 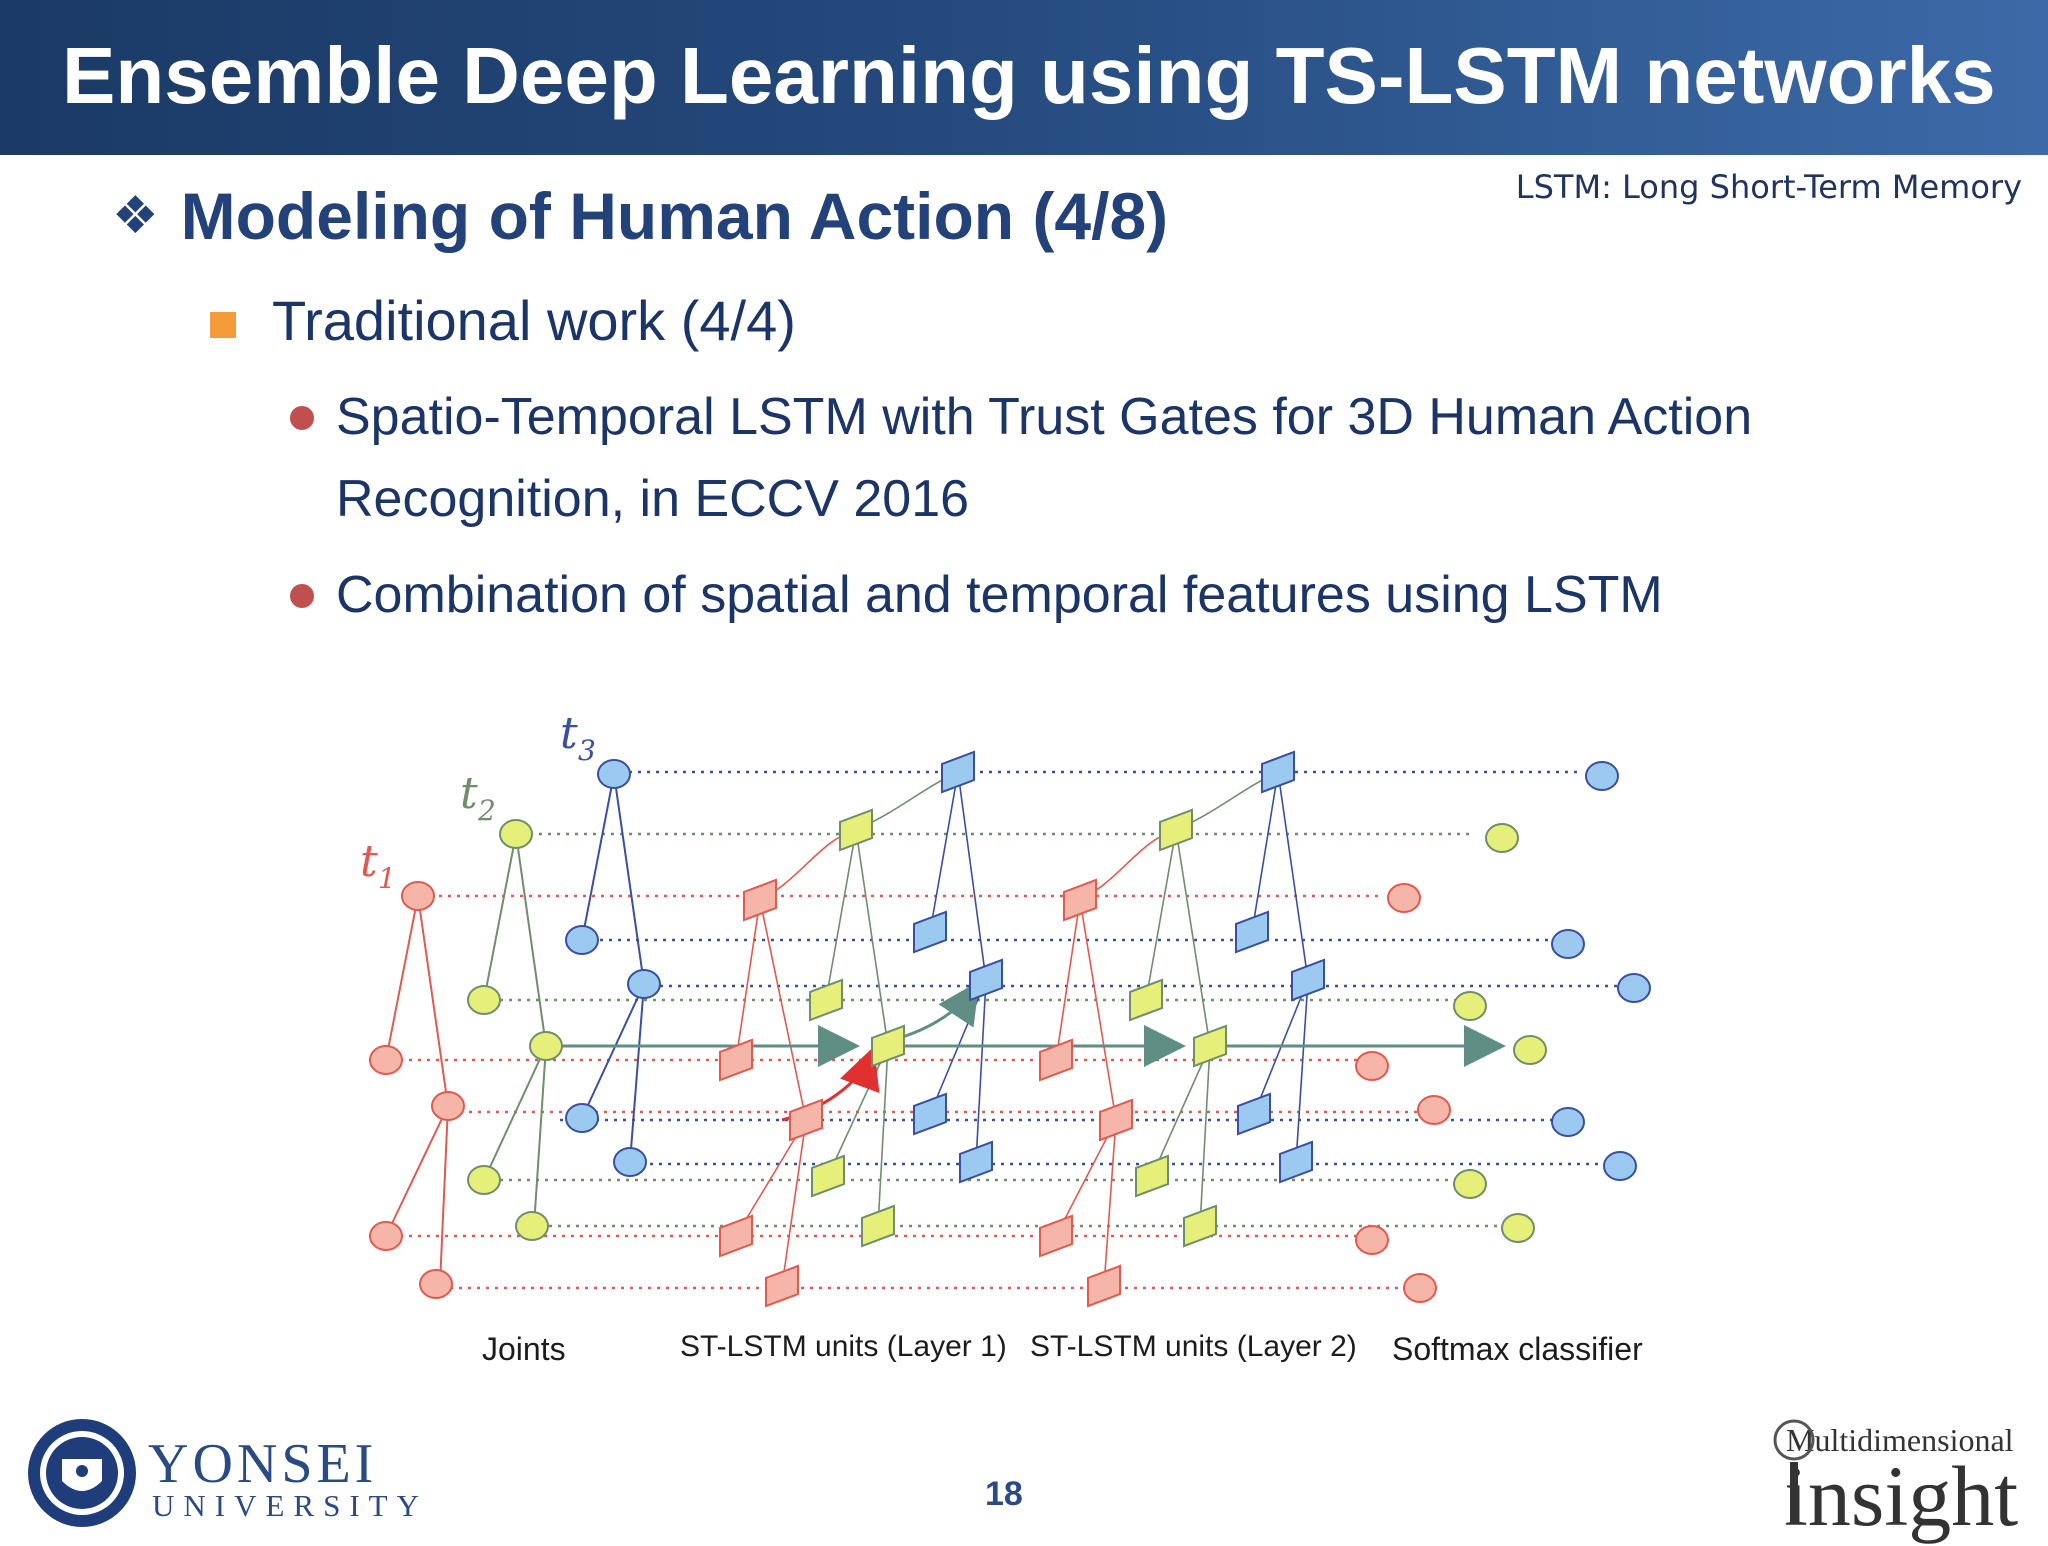 What do you see at coordinates (534, 320) in the screenshot?
I see `level2-text: Traditional work (4/4)` at bounding box center [534, 320].